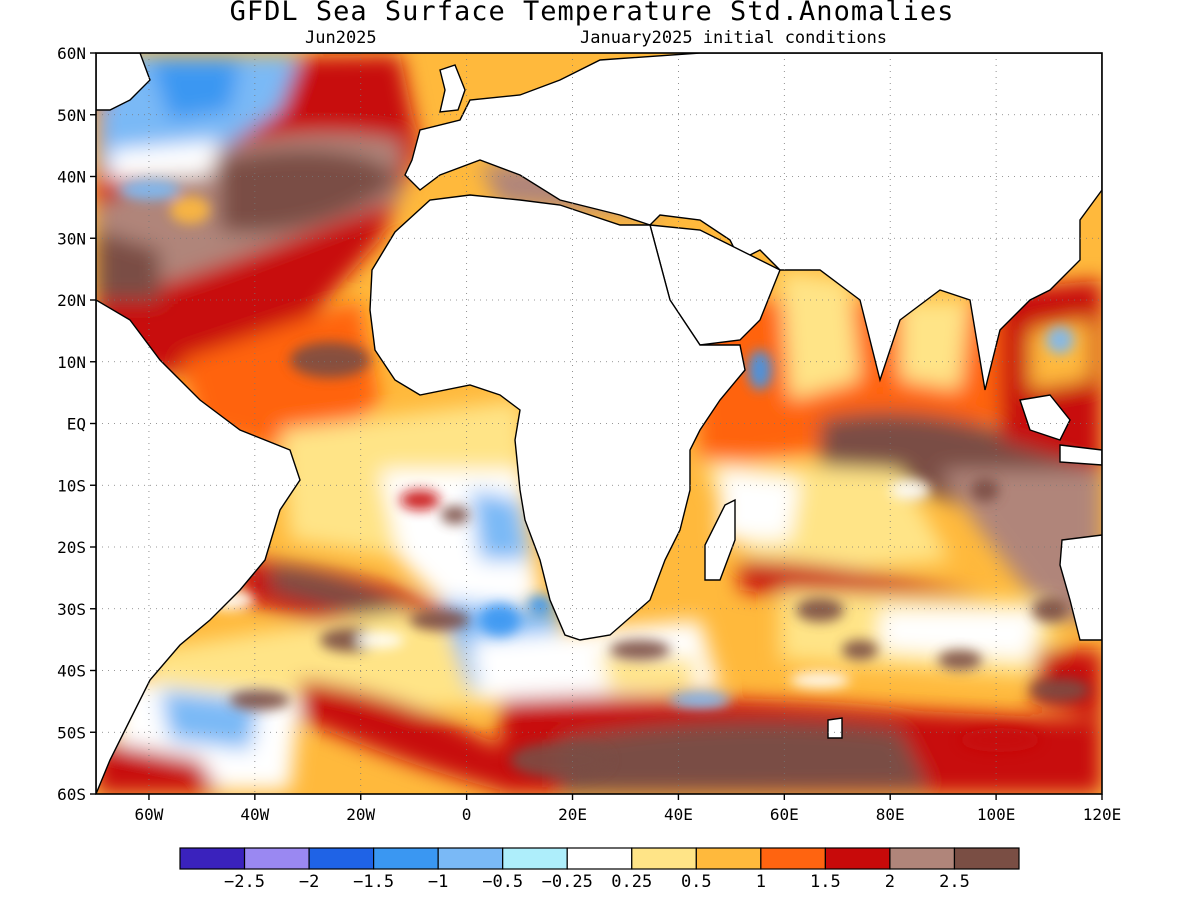 The image size is (1200, 900). I want to click on colorbar-label: 1.5, so click(825, 882).